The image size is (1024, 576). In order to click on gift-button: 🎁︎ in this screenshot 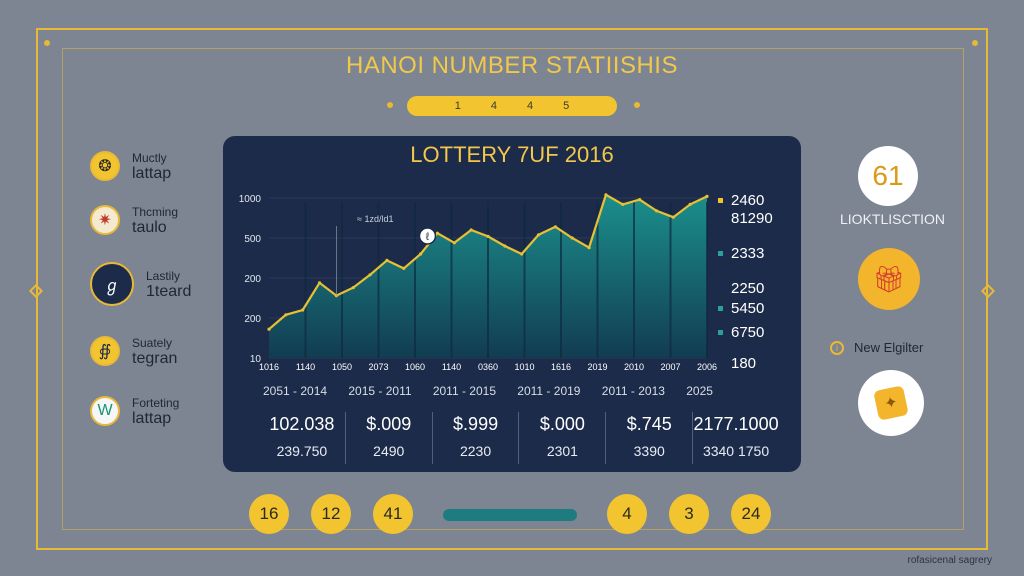, I will do `click(889, 279)`.